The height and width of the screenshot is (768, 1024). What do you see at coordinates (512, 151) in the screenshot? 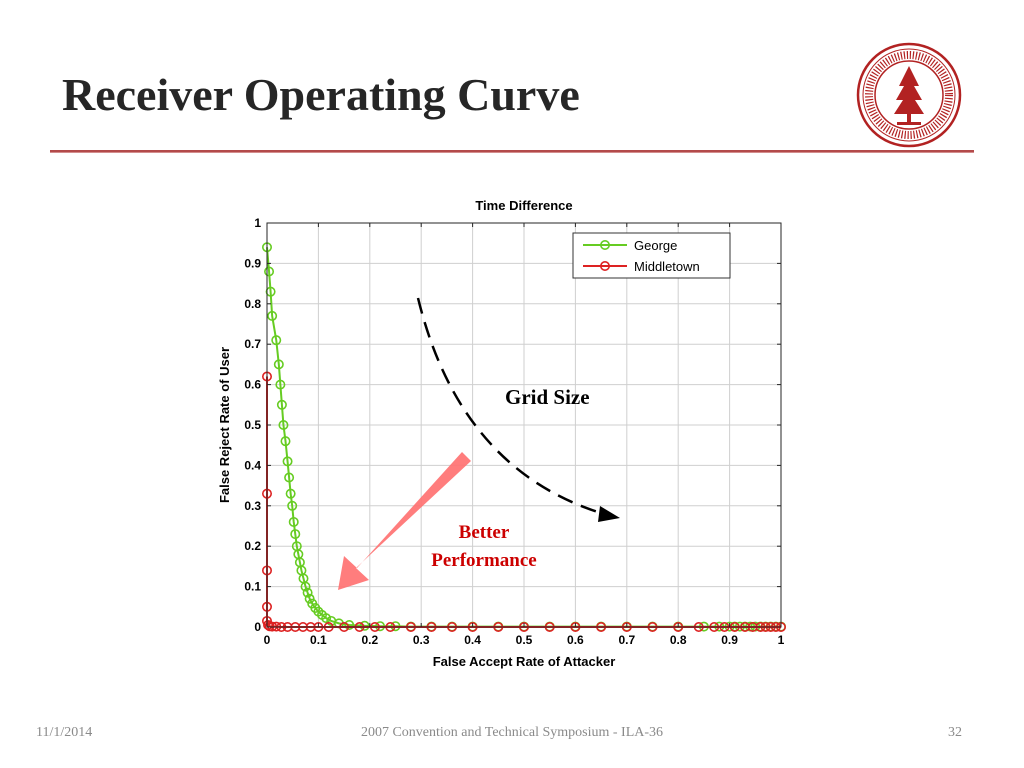
I see `title-divider` at bounding box center [512, 151].